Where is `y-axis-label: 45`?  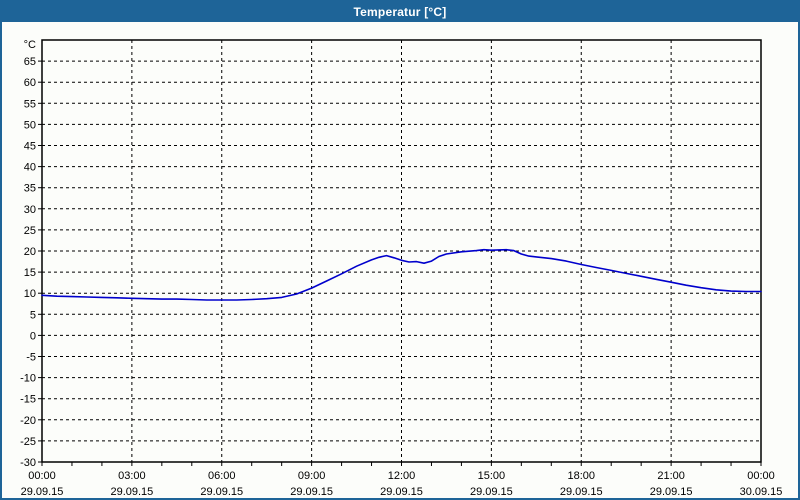
y-axis-label: 45 is located at coordinates (30, 147).